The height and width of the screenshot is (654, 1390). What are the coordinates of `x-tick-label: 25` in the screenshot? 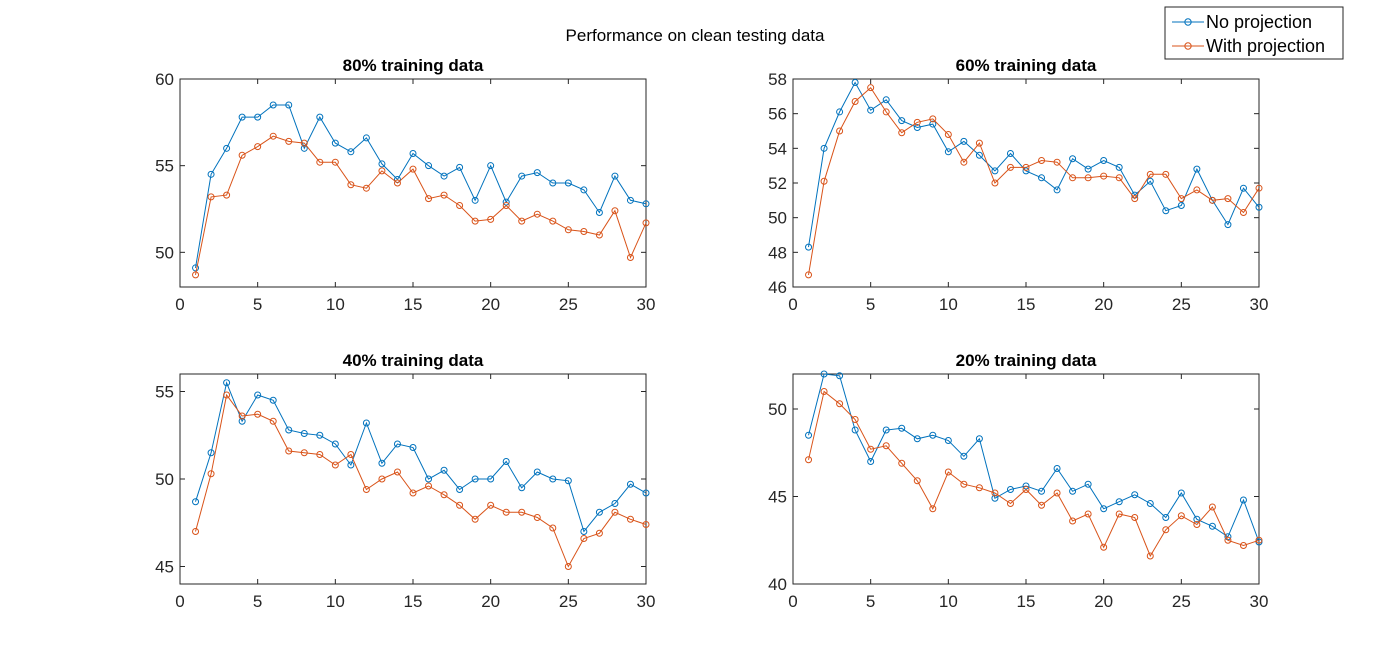 It's located at (568, 304).